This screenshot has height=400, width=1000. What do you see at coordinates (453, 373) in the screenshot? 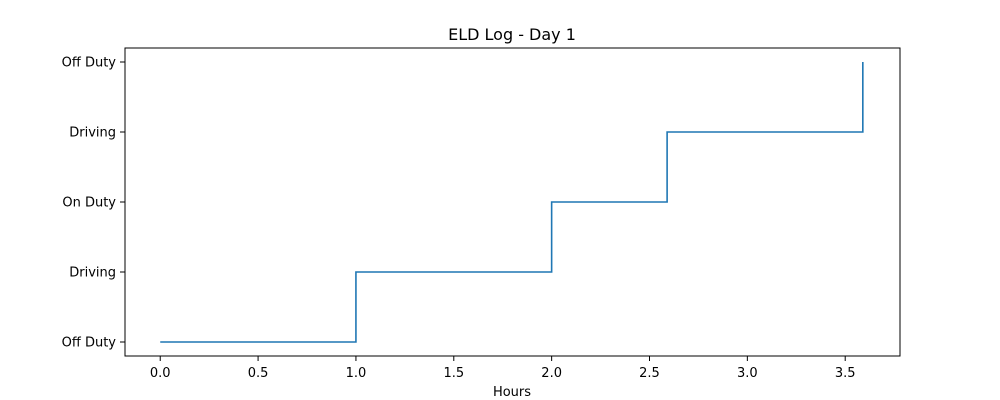
I see `x-tick-label: 1.5` at bounding box center [453, 373].